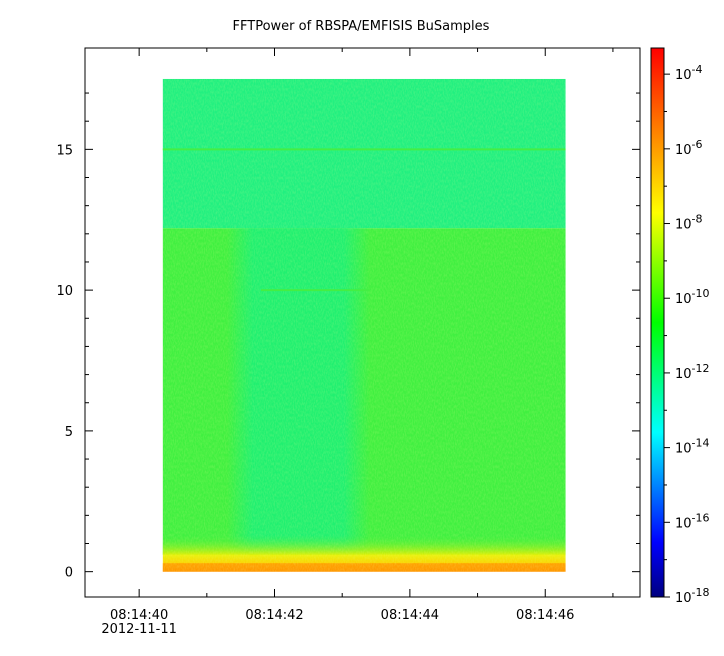 The height and width of the screenshot is (656, 724). I want to click on colorbar-tick-label-3: 10⁻¹⁰, so click(692, 297).